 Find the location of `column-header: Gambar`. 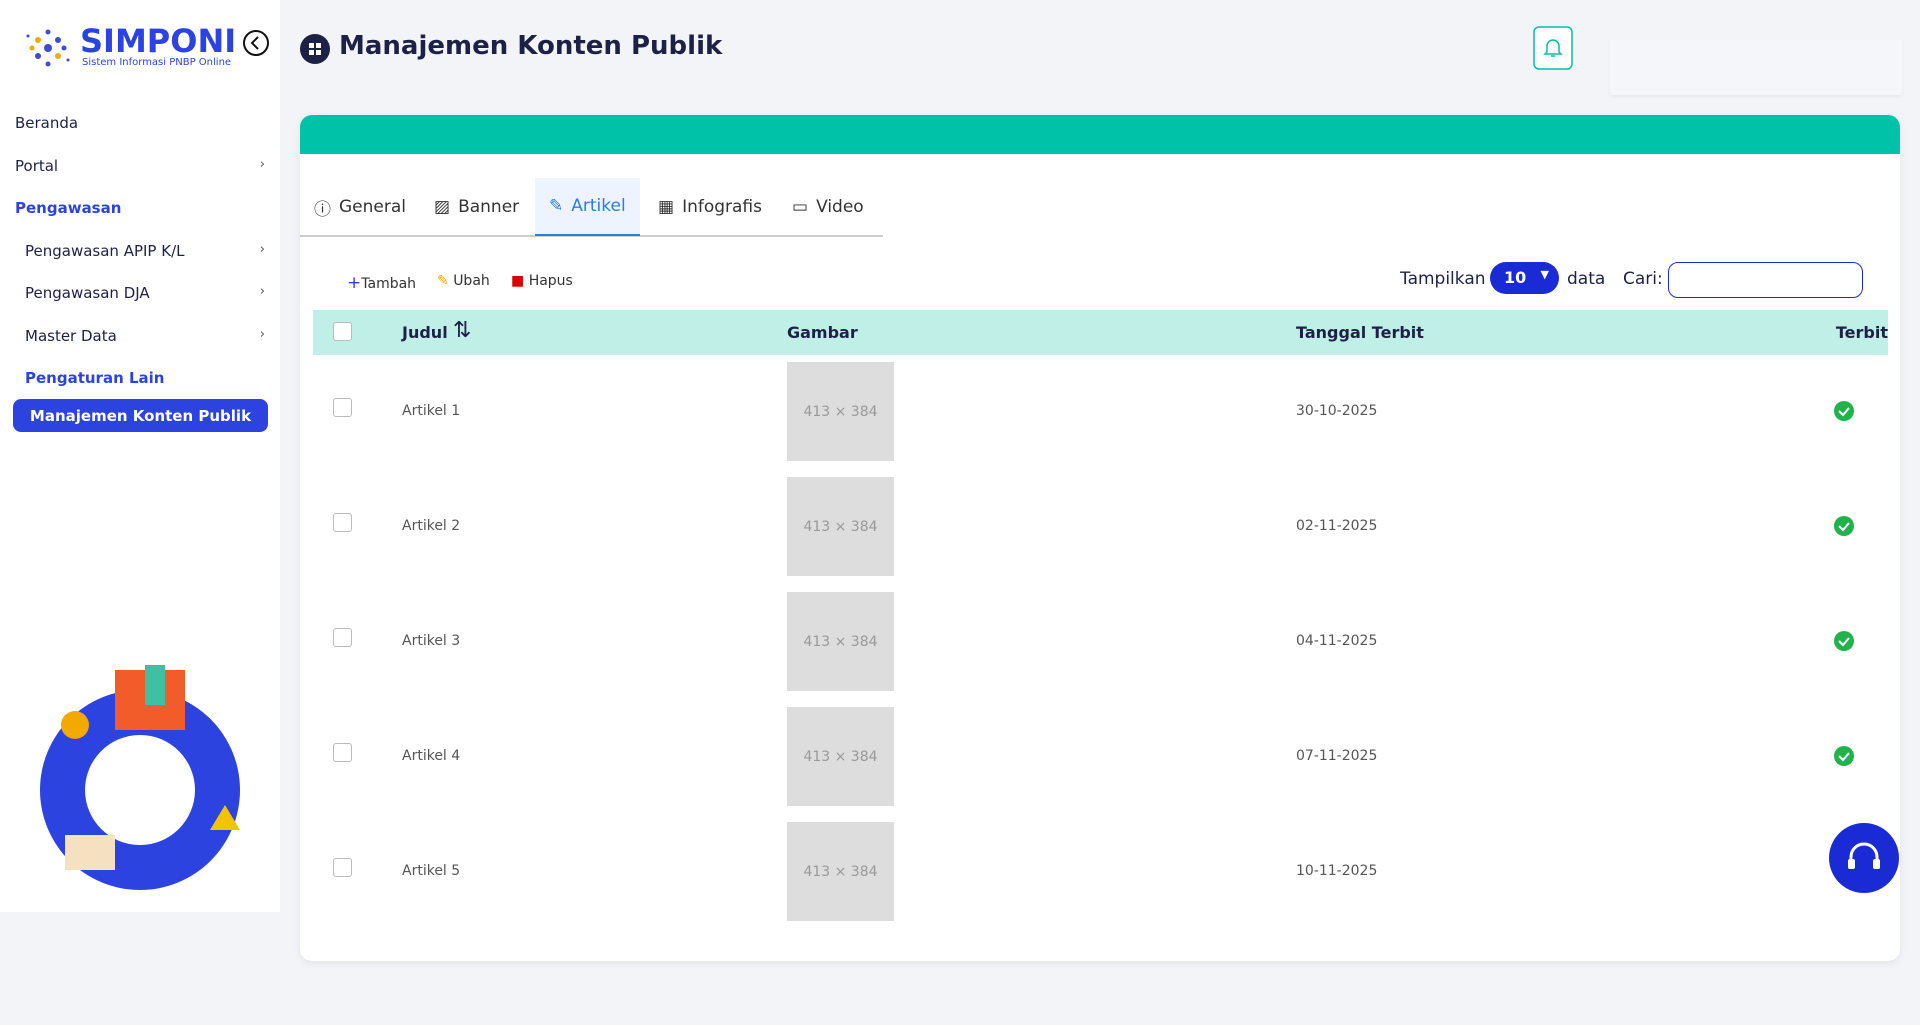

column-header: Gambar is located at coordinates (822, 332).